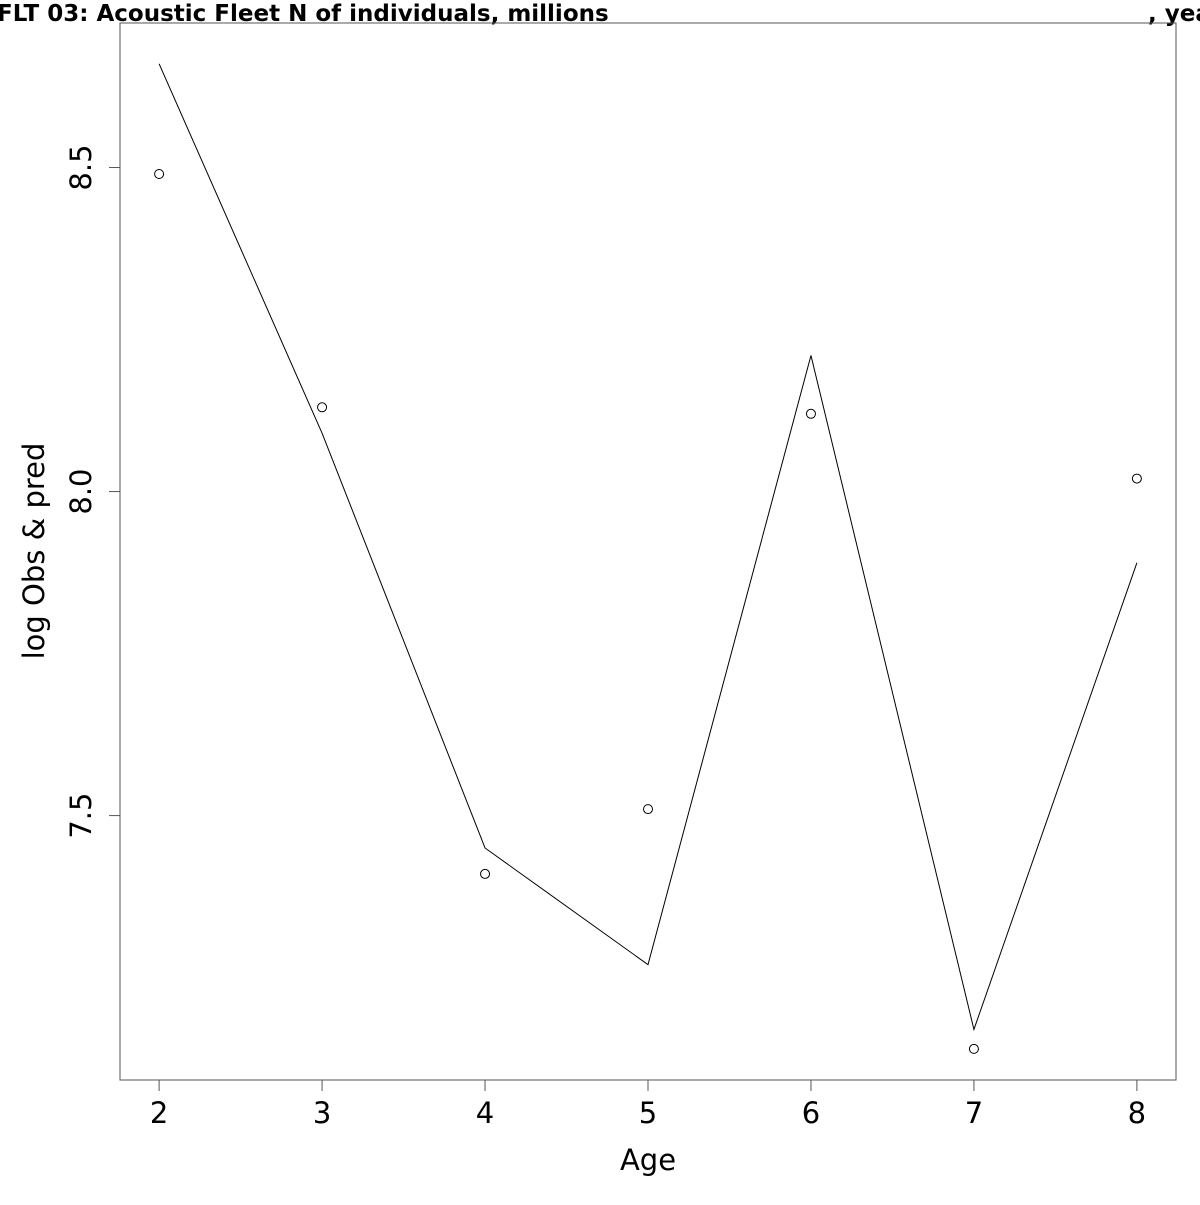  I want to click on x-tick-label: 2, so click(159, 1113).